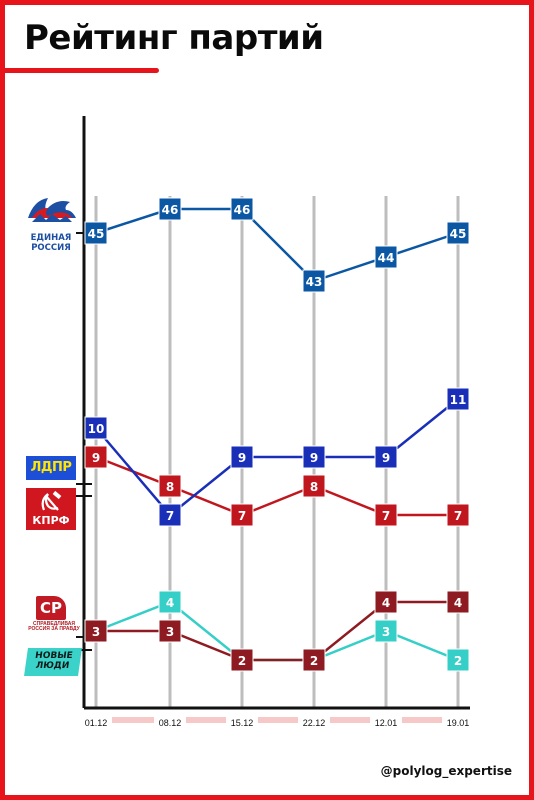  I want to click on data-label-er-4: 44, so click(386, 258).